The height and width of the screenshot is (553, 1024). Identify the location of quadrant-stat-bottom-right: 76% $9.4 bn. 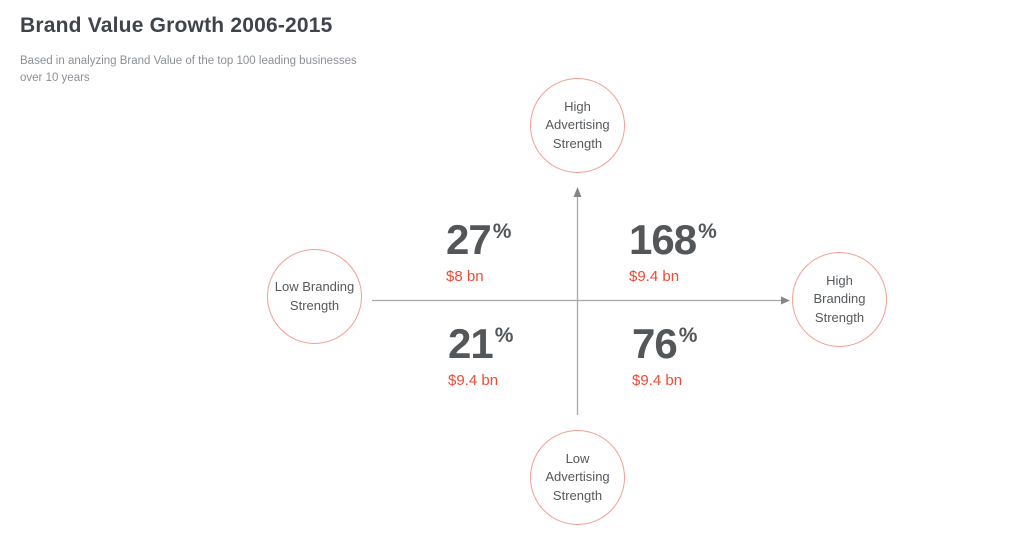
(664, 356).